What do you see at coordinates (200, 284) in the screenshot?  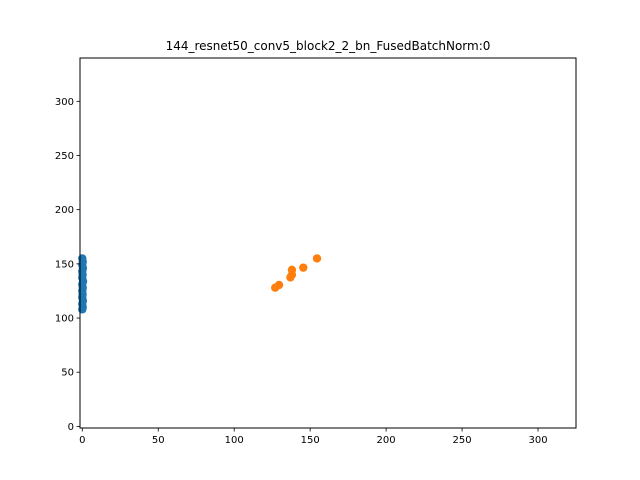 I see `points-layer` at bounding box center [200, 284].